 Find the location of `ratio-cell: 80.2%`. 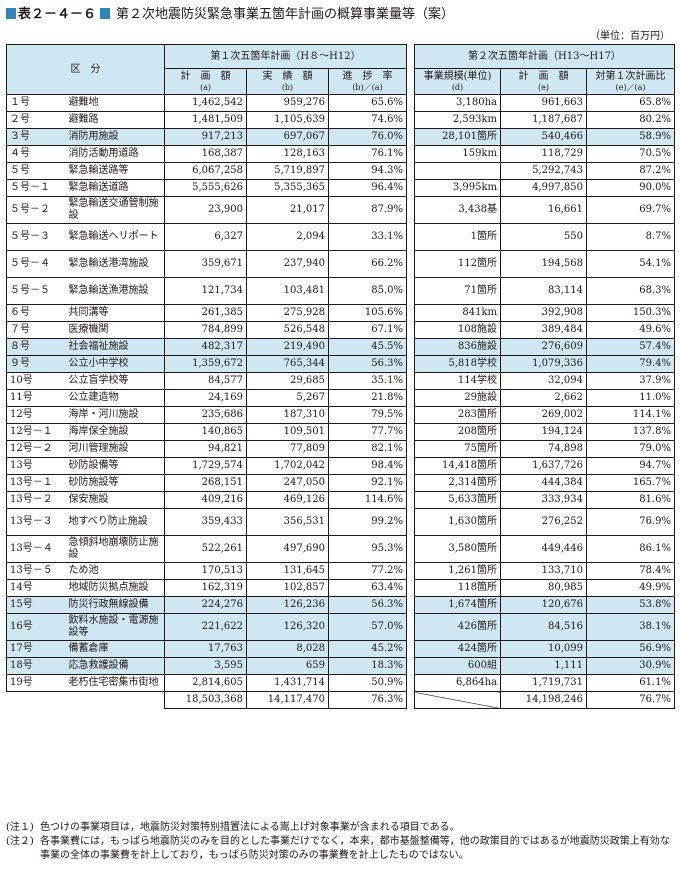

ratio-cell: 80.2% is located at coordinates (630, 120).